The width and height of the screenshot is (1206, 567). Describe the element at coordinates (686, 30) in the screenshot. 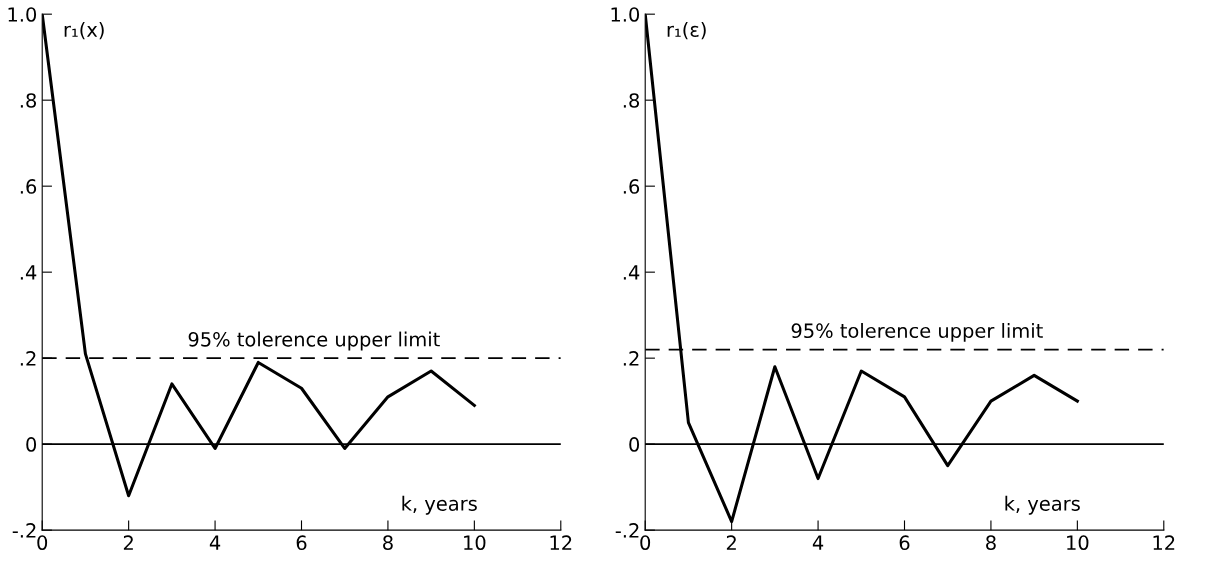

I see `y-axis-title: r₁(ε)` at that location.